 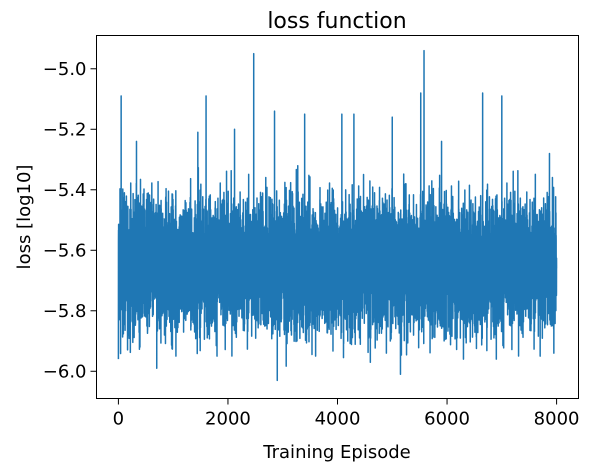 I want to click on x-tick-label: 4000, so click(x=338, y=419).